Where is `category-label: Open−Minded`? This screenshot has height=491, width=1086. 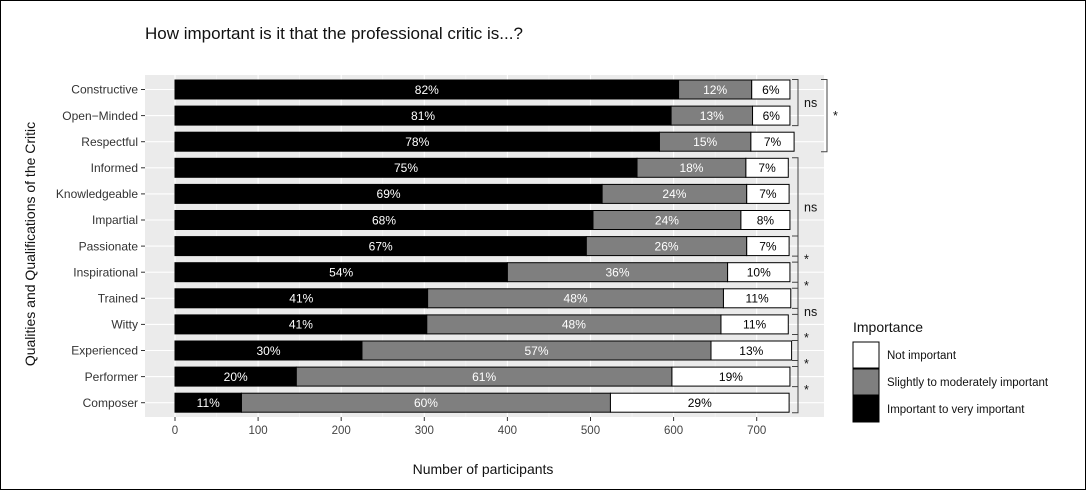 category-label: Open−Minded is located at coordinates (100, 116).